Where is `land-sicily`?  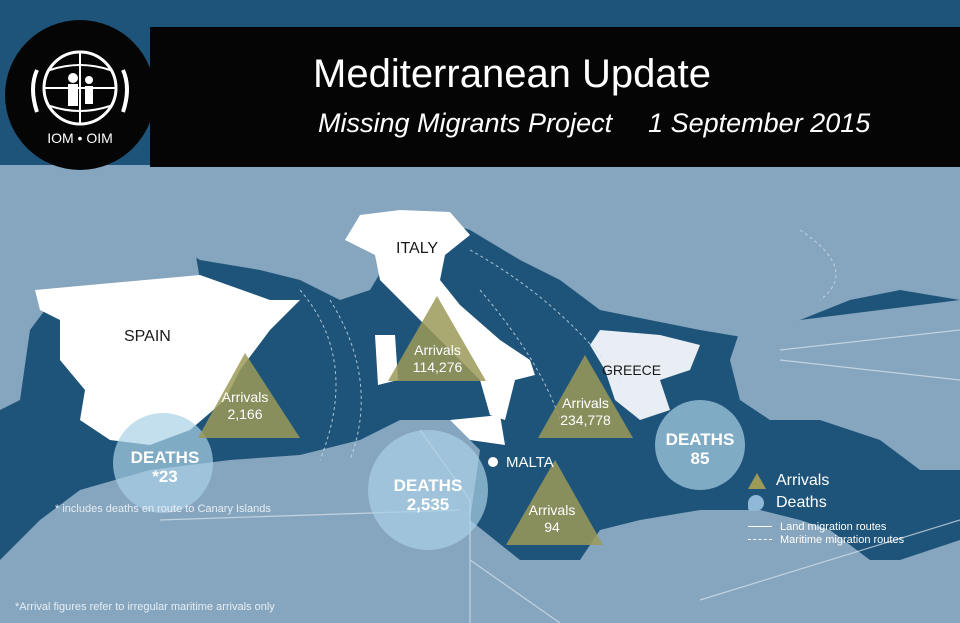
land-sicily is located at coordinates (477, 430).